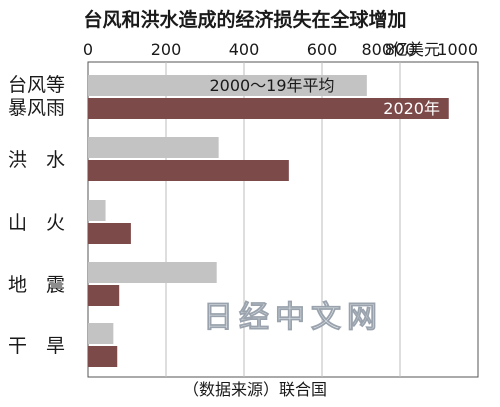 This screenshot has width=500, height=407. Describe the element at coordinates (271, 85) in the screenshot. I see `series-label-average: 2000～19年平均` at that location.